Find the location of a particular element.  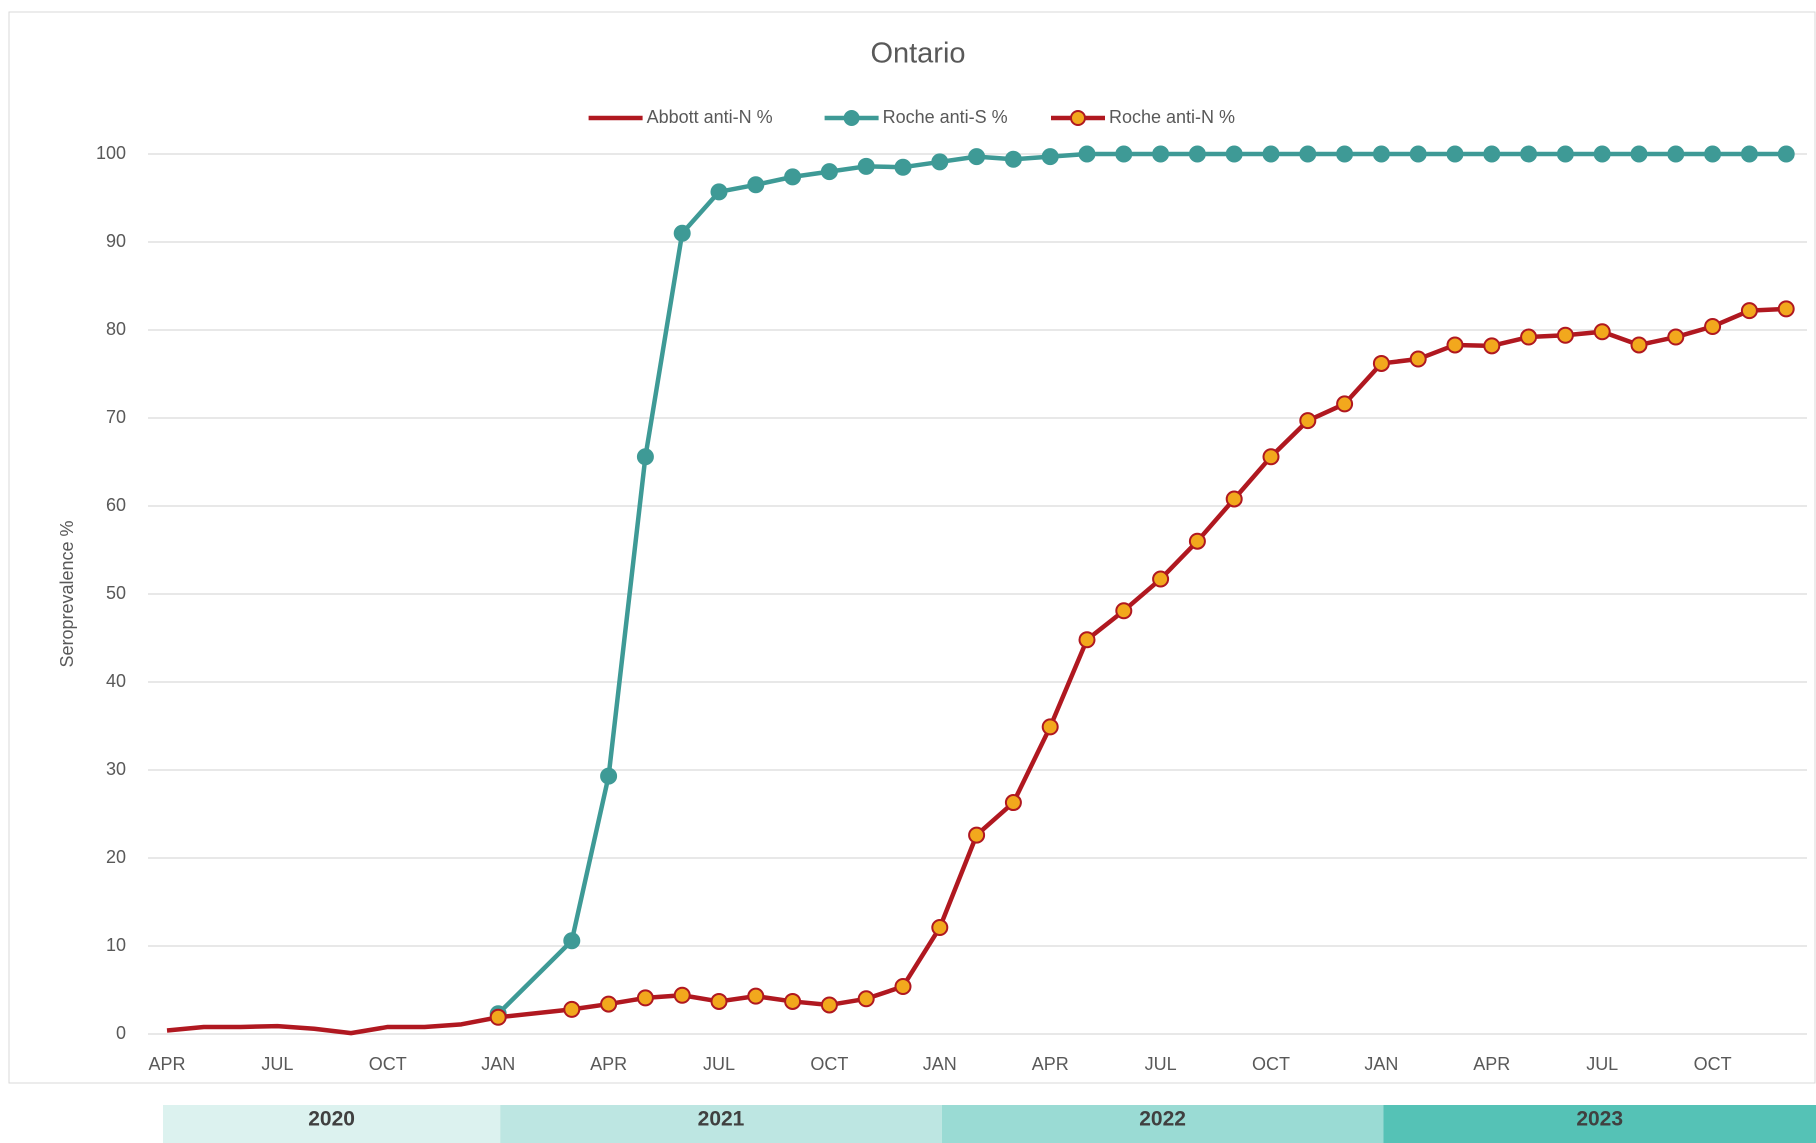

y-tick-label: 60 is located at coordinates (116, 505).